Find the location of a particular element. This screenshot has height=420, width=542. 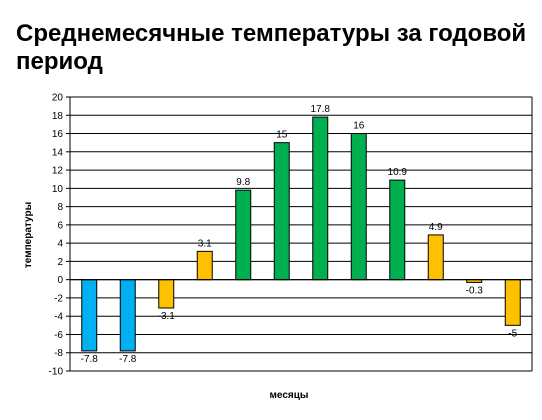

data-label: 10.9 is located at coordinates (398, 172).